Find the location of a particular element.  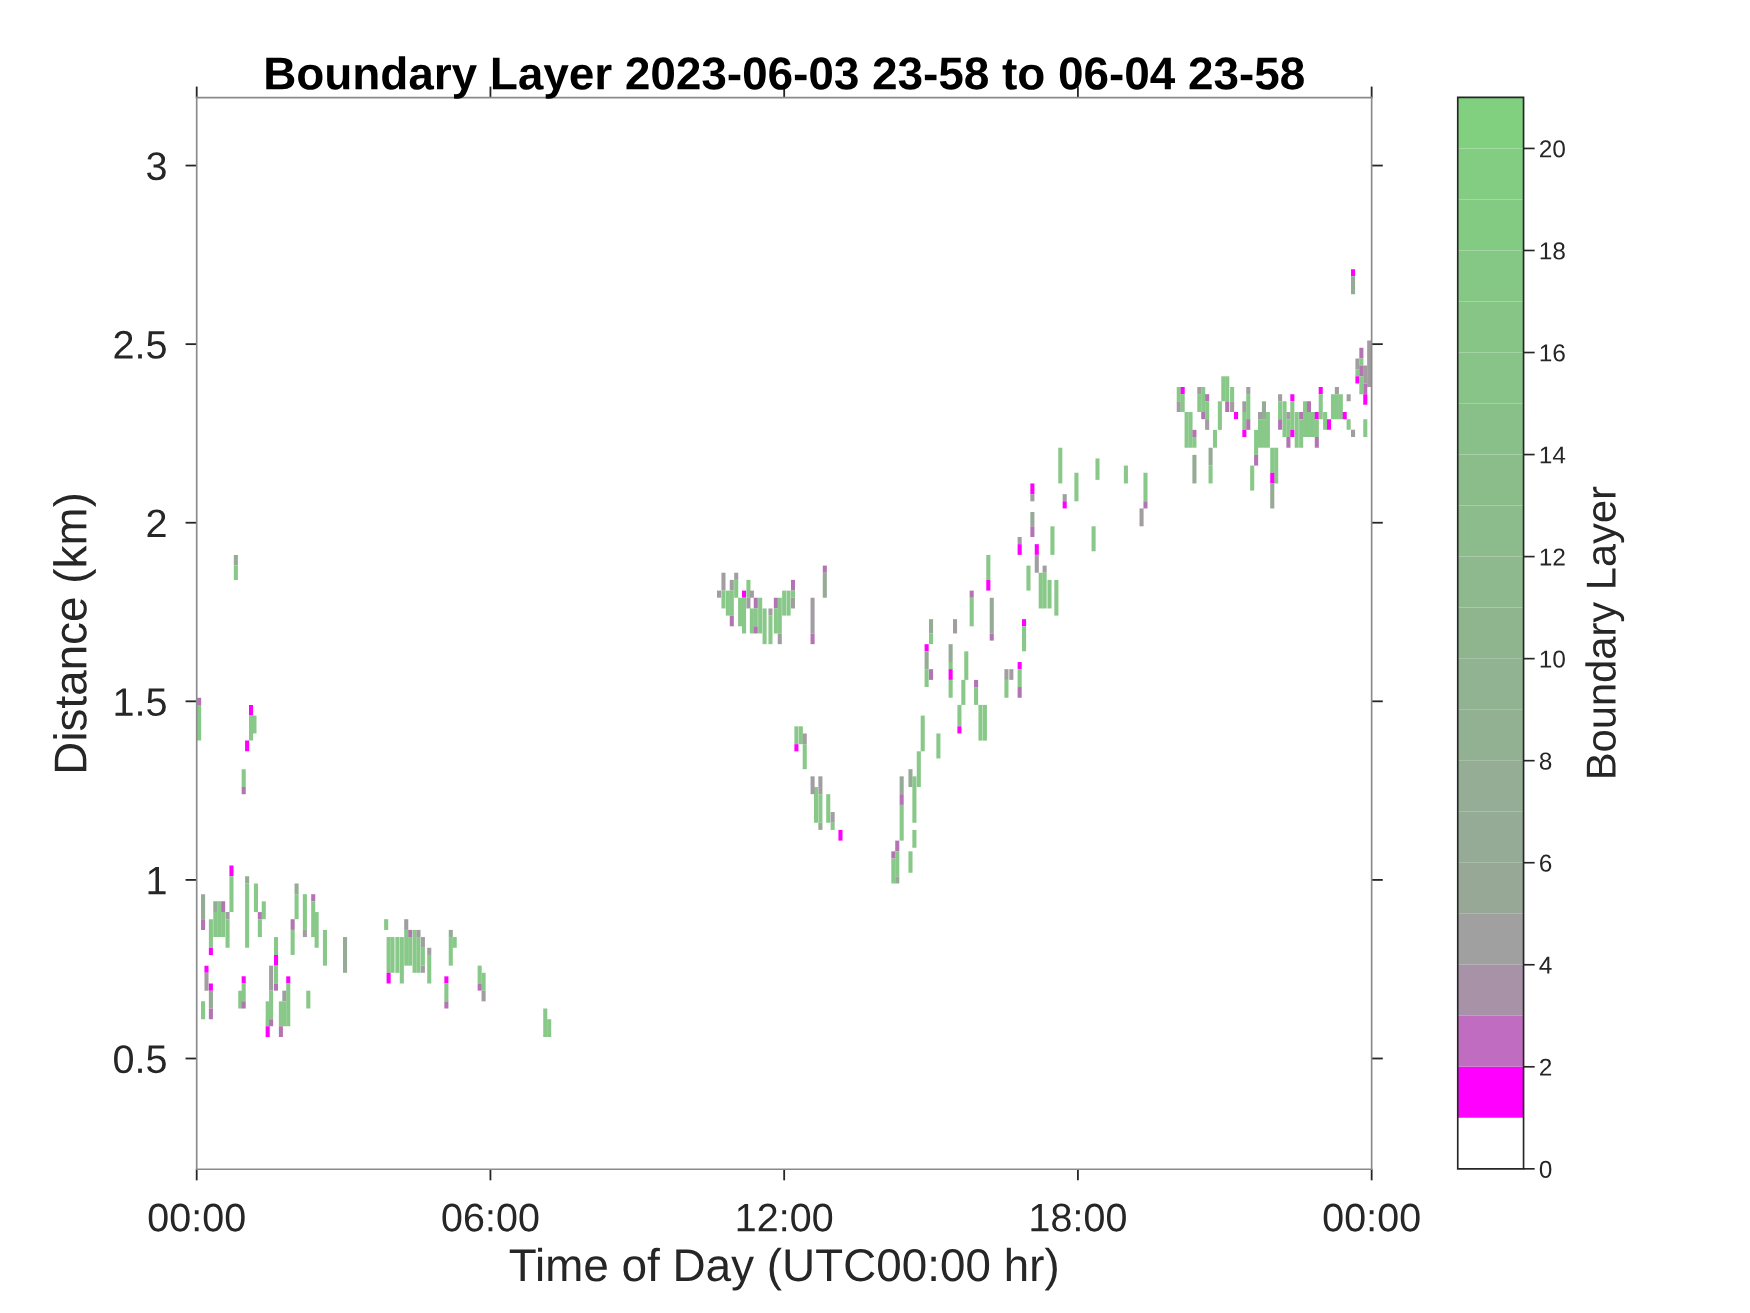

color-bar-title: Boundary Layer is located at coordinates (1605, 631).